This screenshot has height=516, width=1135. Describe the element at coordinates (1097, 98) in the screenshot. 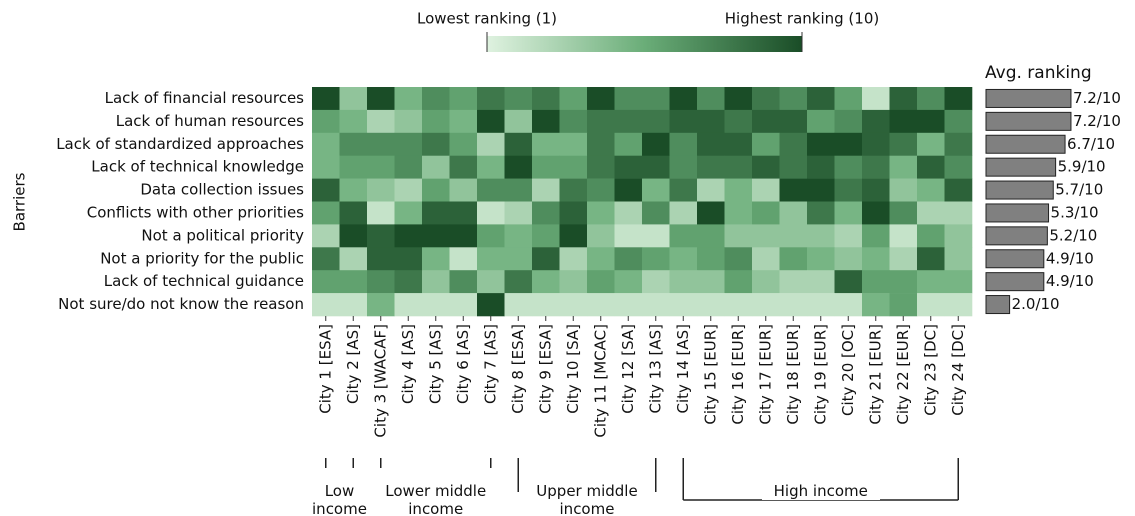

I see `avg-label: 7.2/10` at that location.